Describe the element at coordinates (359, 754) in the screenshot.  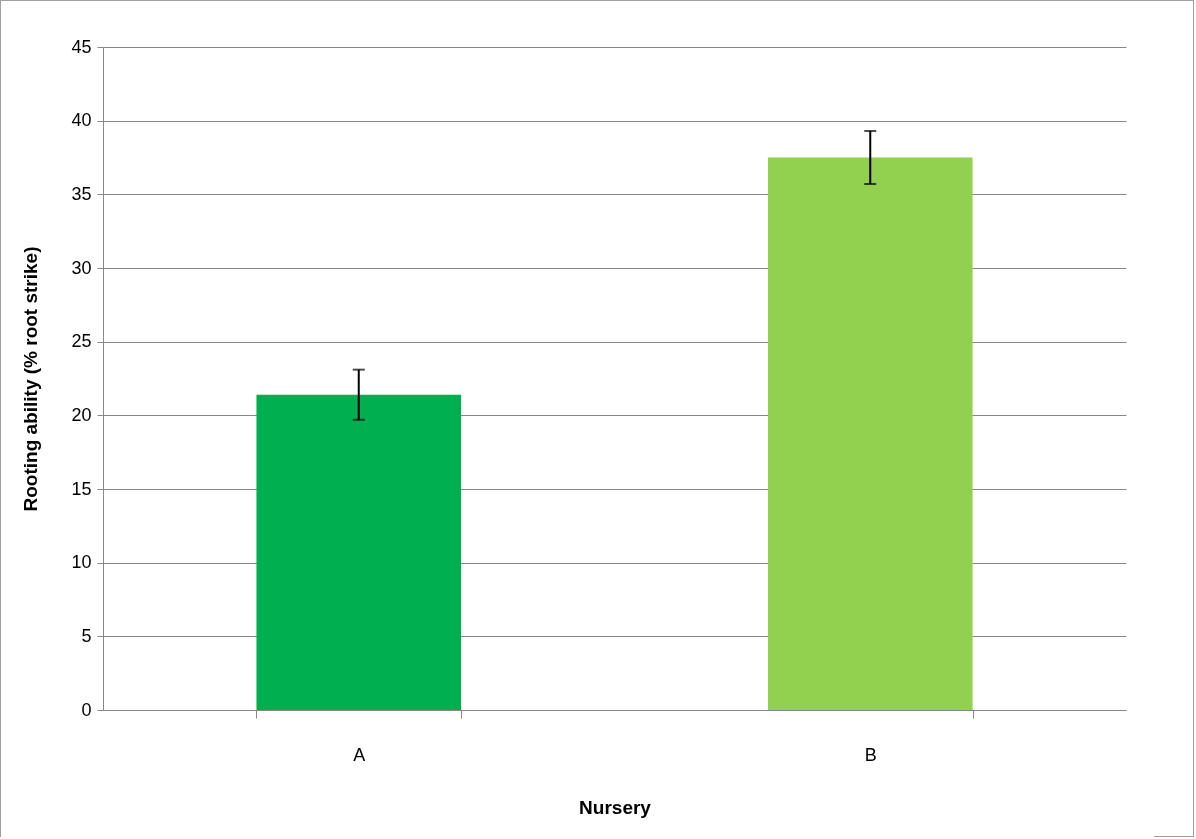
I see `x-tick-label: A` at that location.